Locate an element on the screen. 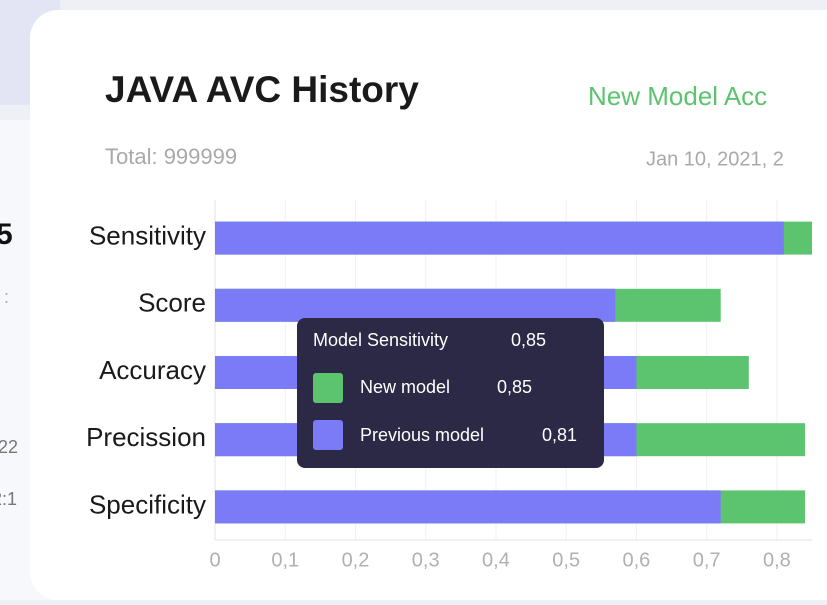  fragment: 2:1 is located at coordinates (8, 499).